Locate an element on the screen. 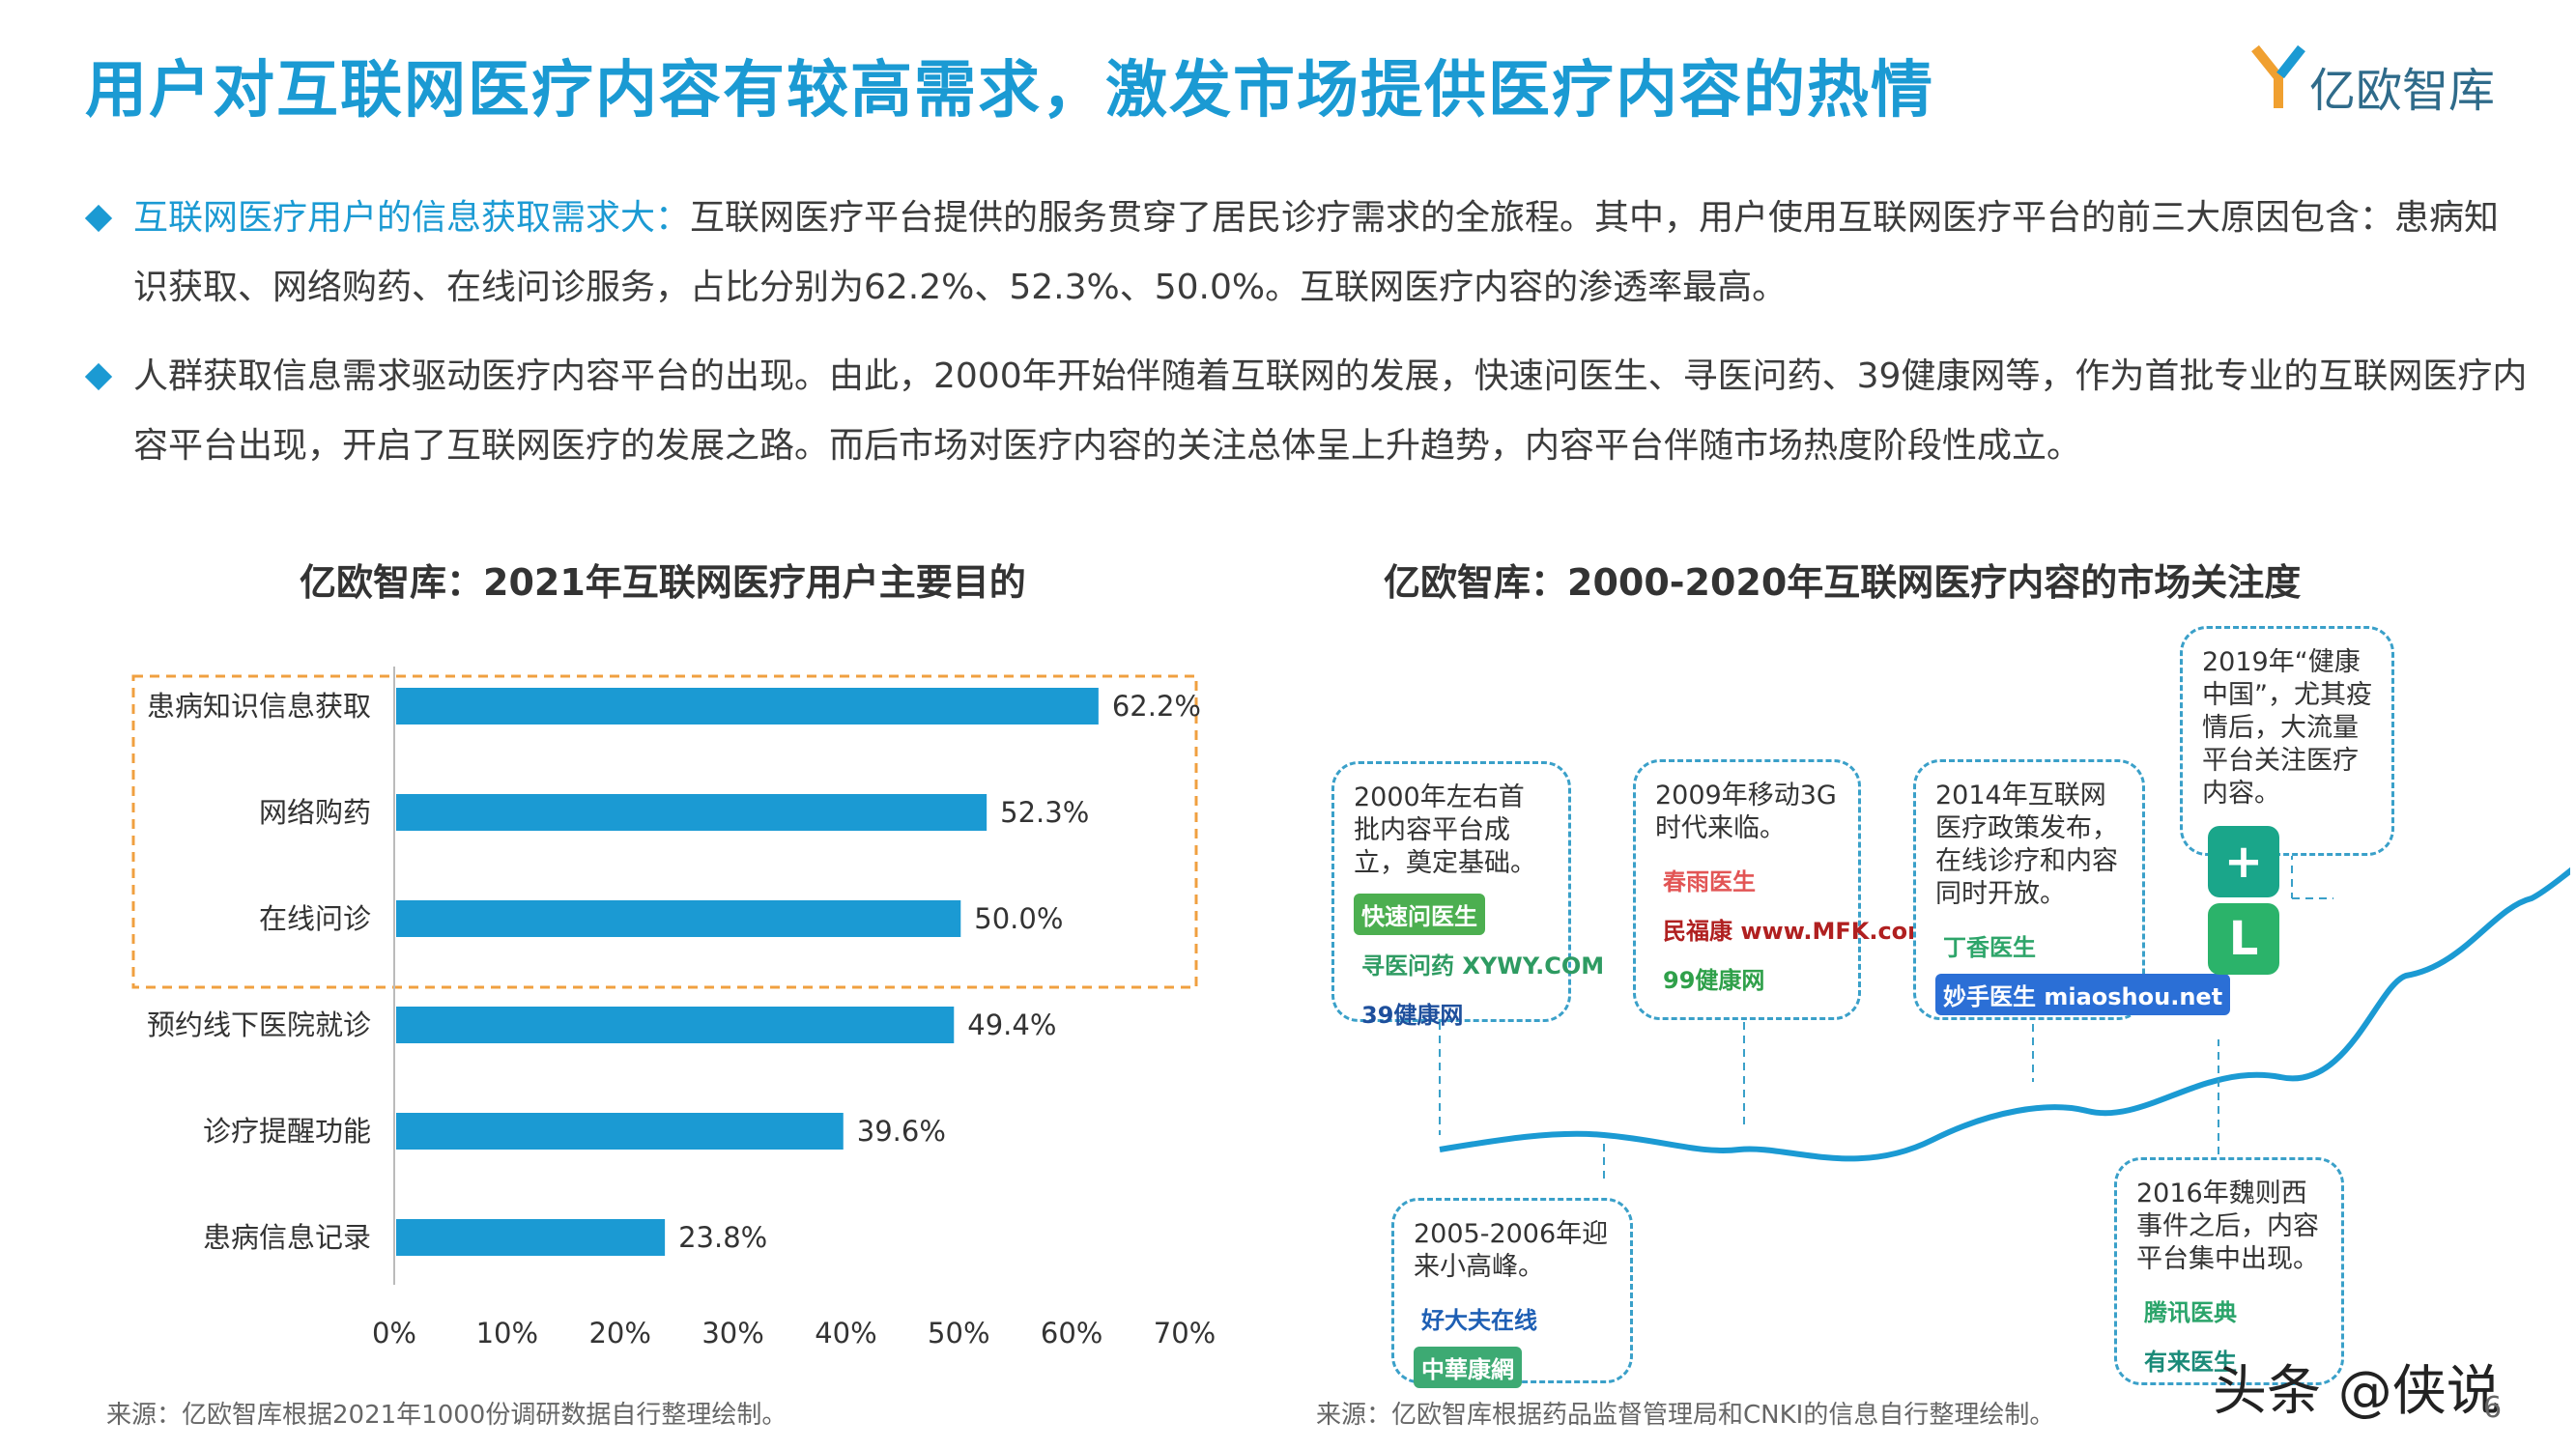 This screenshot has width=2576, height=1449. callout-text: 2014年互联网医疗政策发布，在线诊疗和内容同时开放。 is located at coordinates (2027, 845).